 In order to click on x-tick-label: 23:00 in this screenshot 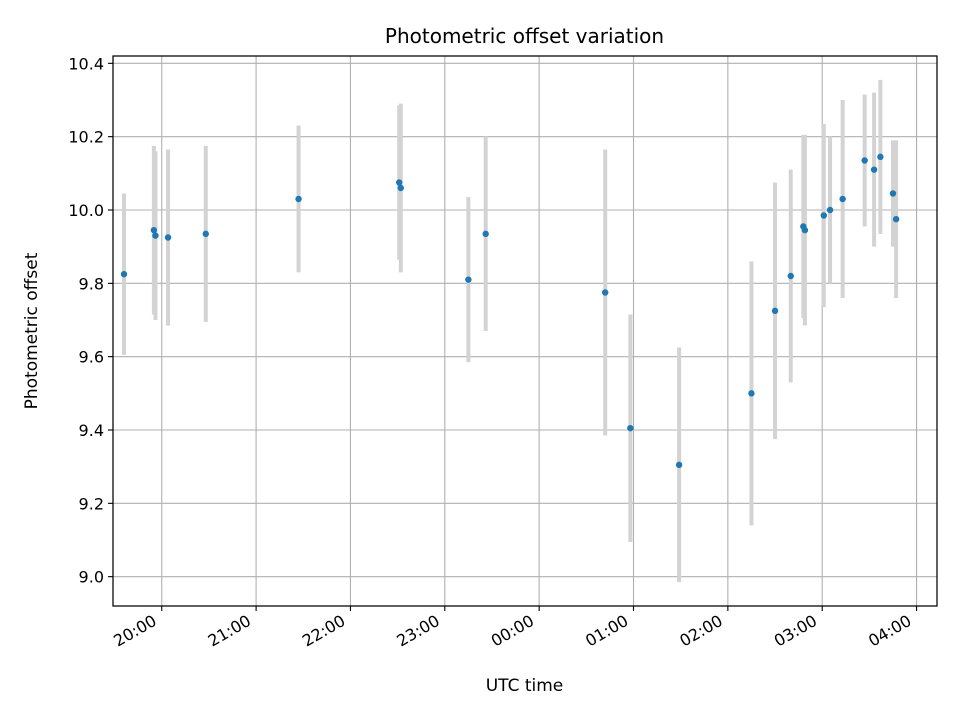, I will do `click(417, 631)`.